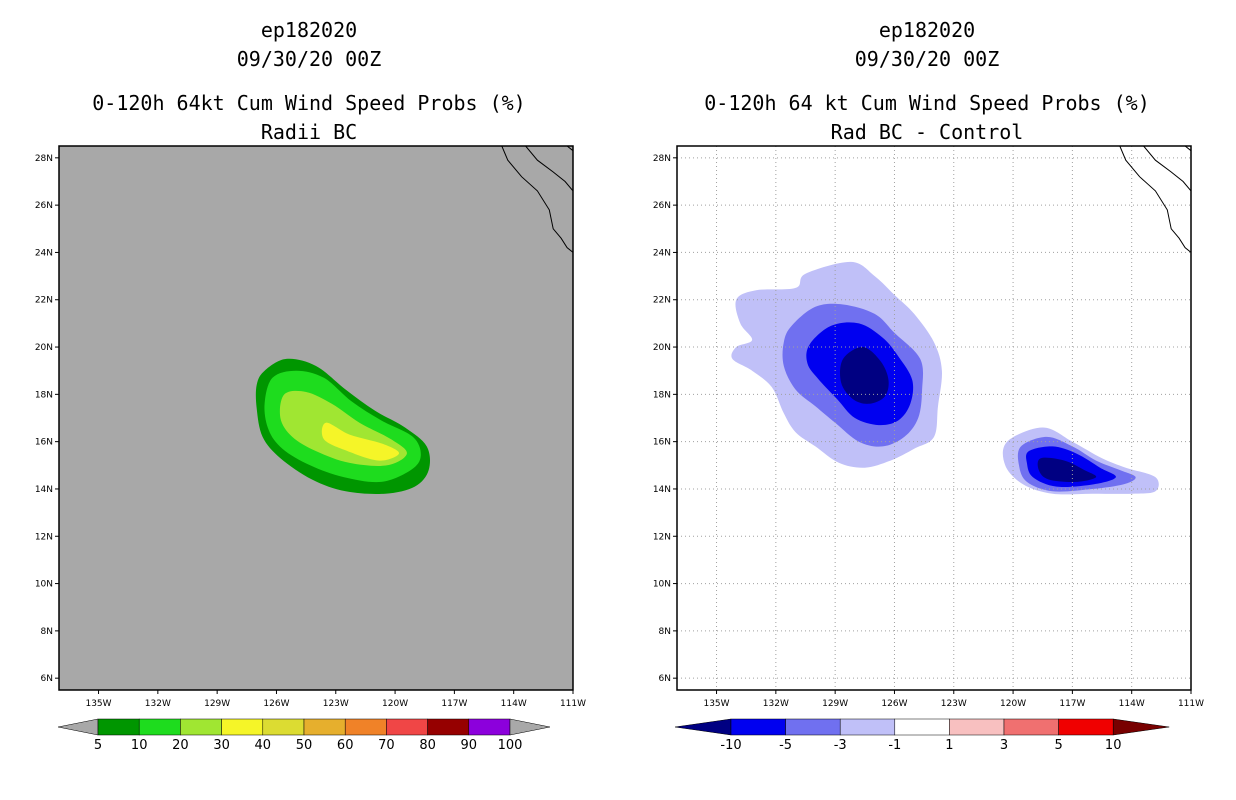  What do you see at coordinates (1155, 199) in the screenshot?
I see `right-coastline-baja` at bounding box center [1155, 199].